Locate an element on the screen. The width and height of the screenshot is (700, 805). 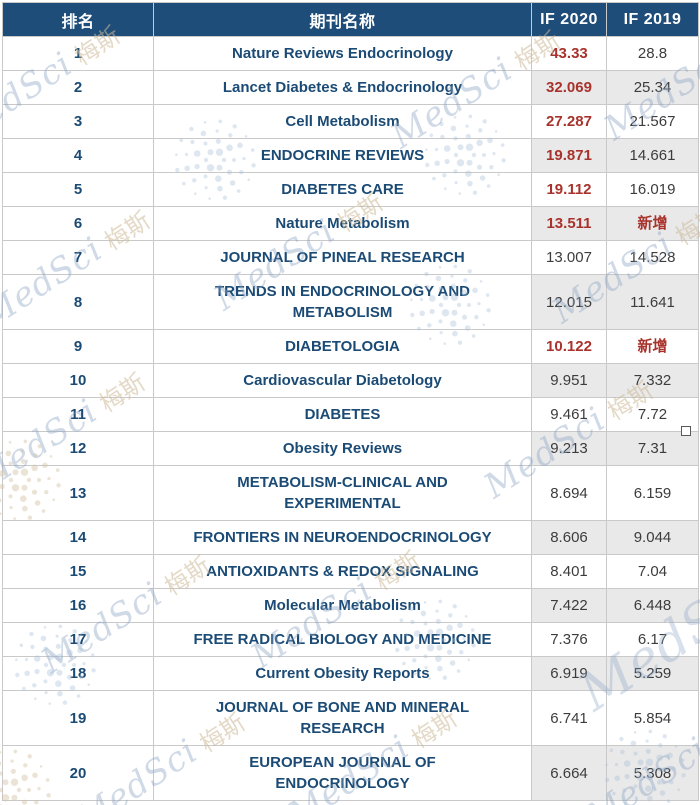
rank-cell: 19 is located at coordinates (78, 718).